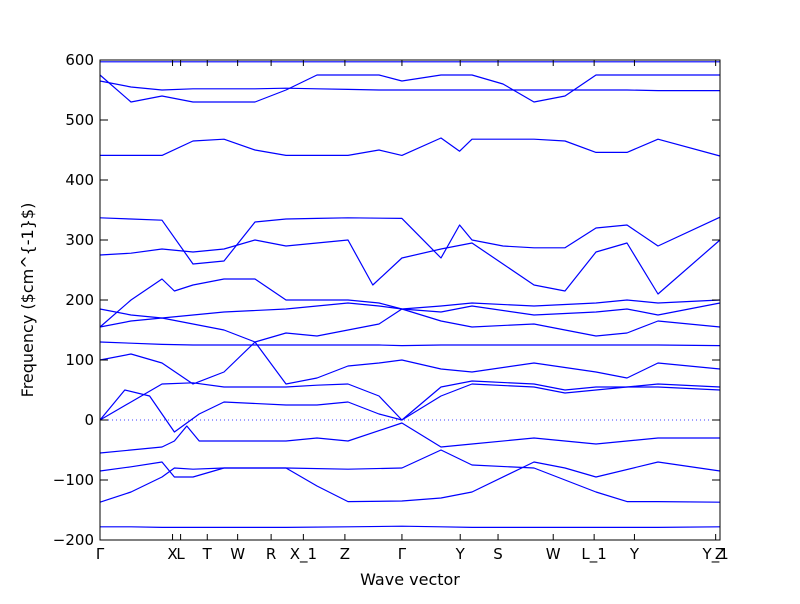 The width and height of the screenshot is (800, 604). Describe the element at coordinates (79, 60) in the screenshot. I see `y-tick-label: 600` at that location.